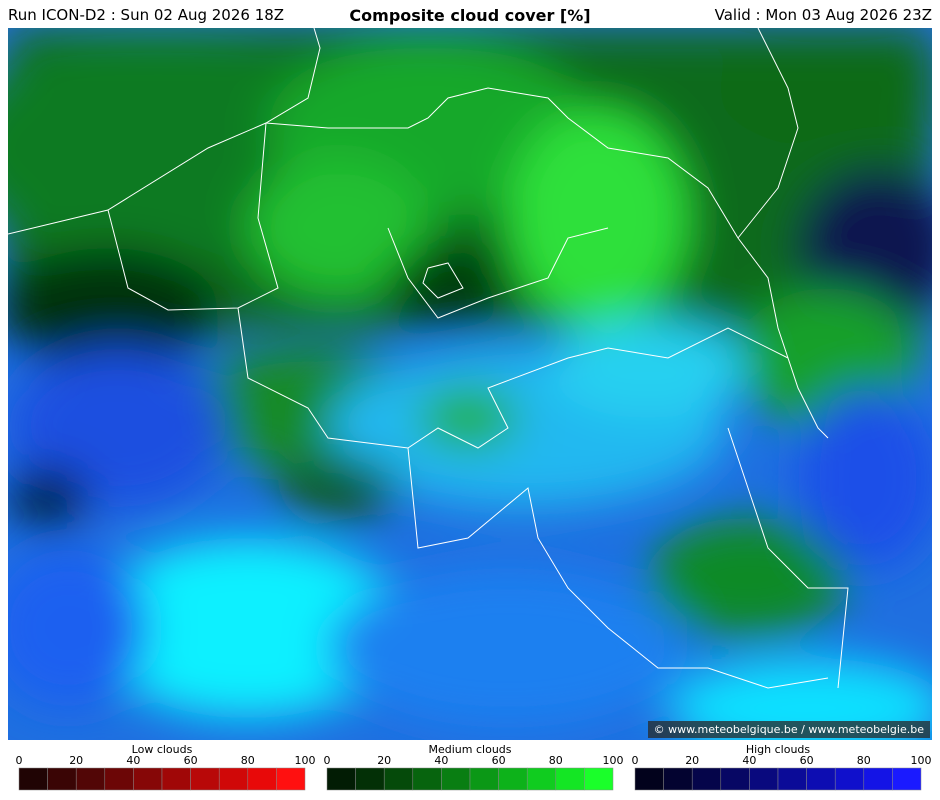  I want to click on legend-title: High clouds, so click(778, 749).